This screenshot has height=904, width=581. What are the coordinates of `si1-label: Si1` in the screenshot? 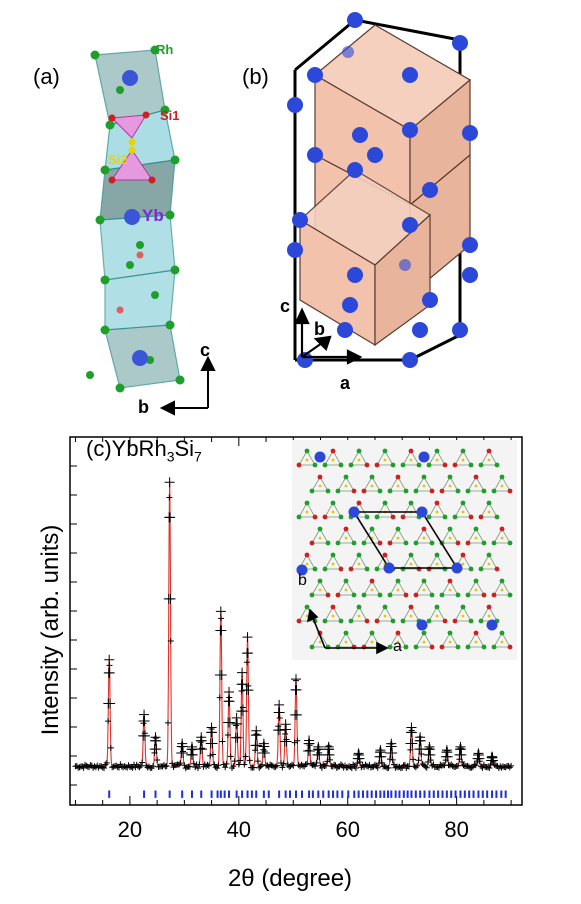 It's located at (170, 115).